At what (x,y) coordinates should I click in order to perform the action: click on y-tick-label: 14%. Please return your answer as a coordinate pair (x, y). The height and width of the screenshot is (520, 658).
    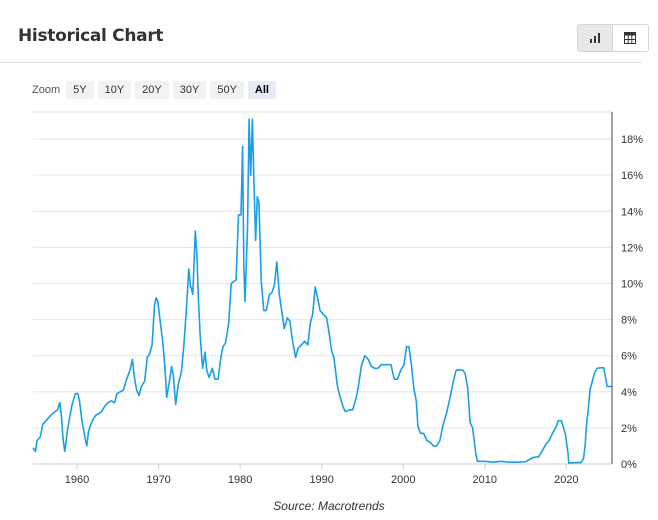
    Looking at the image, I should click on (632, 212).